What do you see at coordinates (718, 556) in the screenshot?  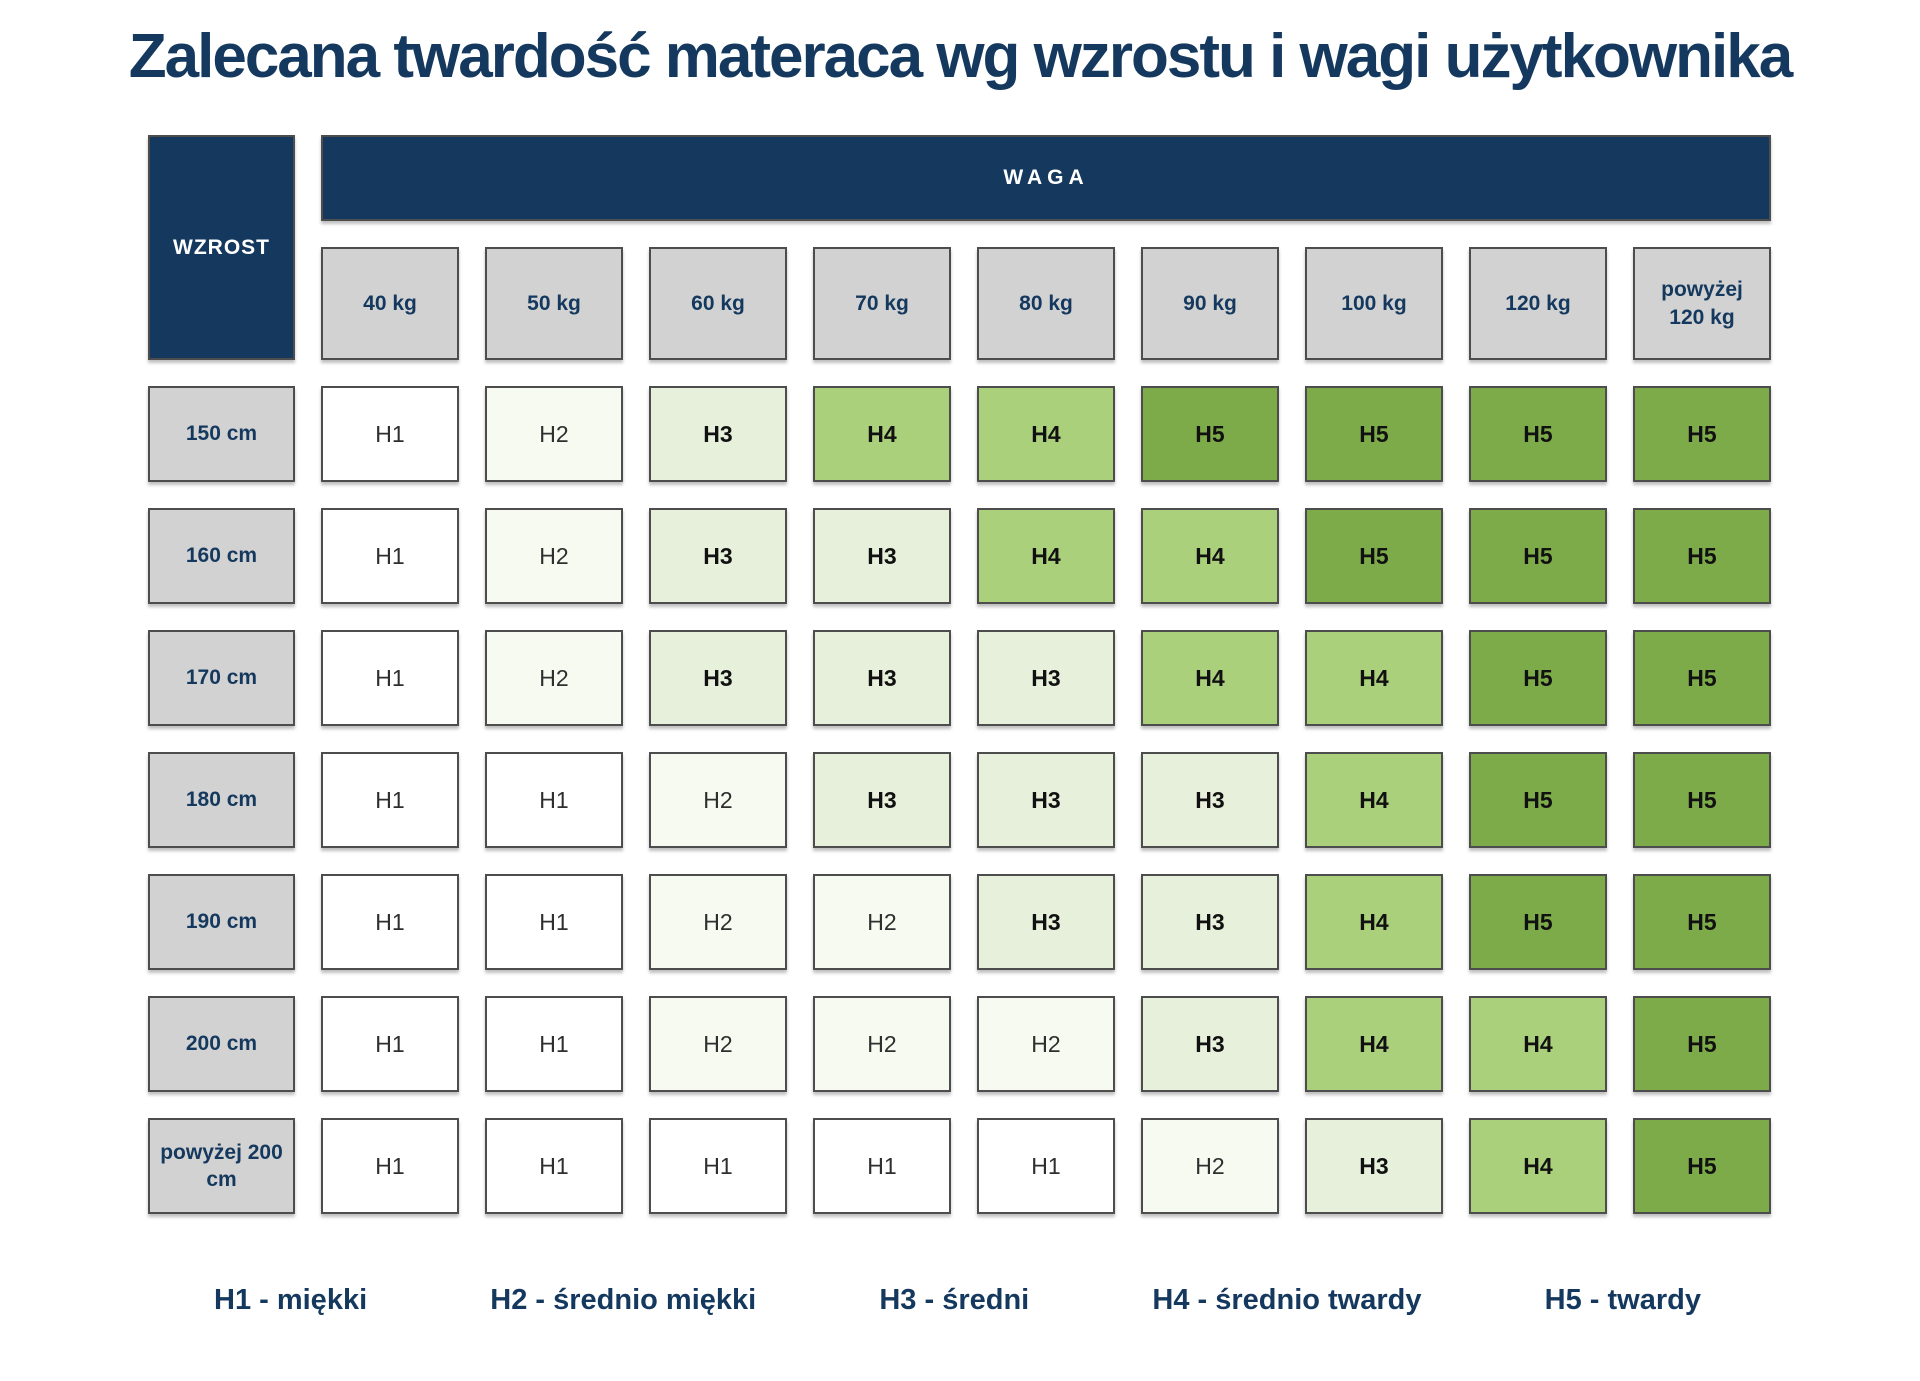 I see `firmness-cell-160-cm-60-kg: H3` at bounding box center [718, 556].